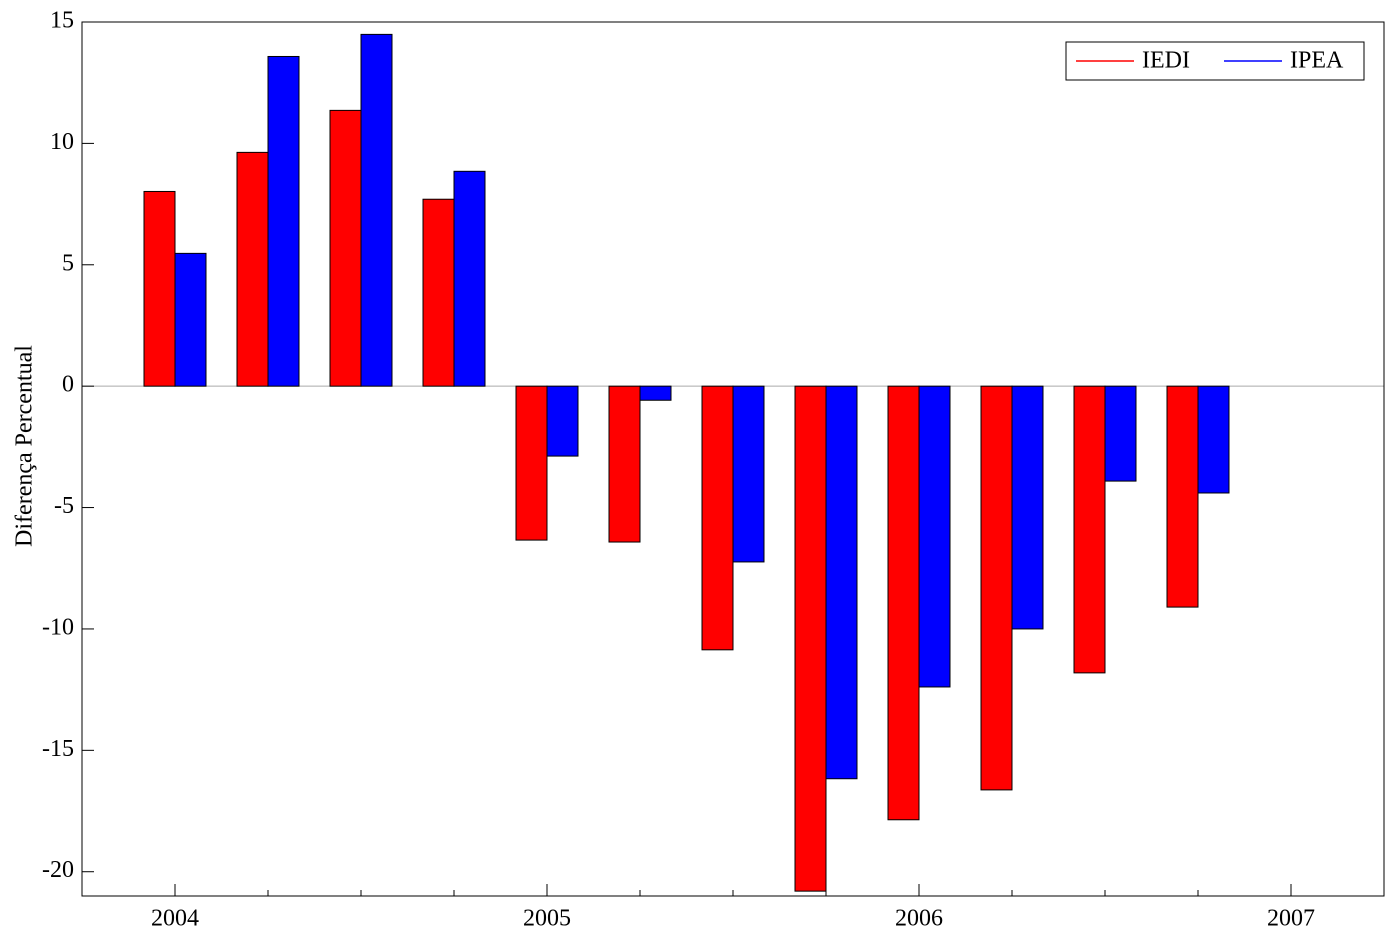  What do you see at coordinates (25, 446) in the screenshot?
I see `y-axis-label: Diferença Percentual` at bounding box center [25, 446].